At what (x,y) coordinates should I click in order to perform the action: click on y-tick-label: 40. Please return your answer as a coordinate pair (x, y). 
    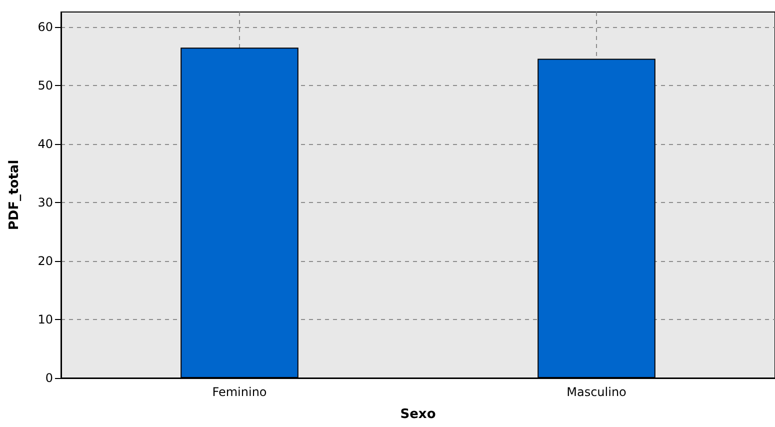
    Looking at the image, I should click on (45, 144).